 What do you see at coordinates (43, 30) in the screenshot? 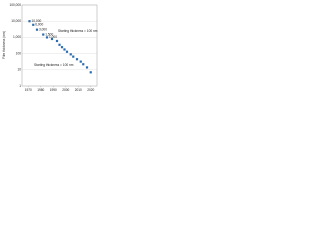
I see `data-label: 3,000` at bounding box center [43, 30].